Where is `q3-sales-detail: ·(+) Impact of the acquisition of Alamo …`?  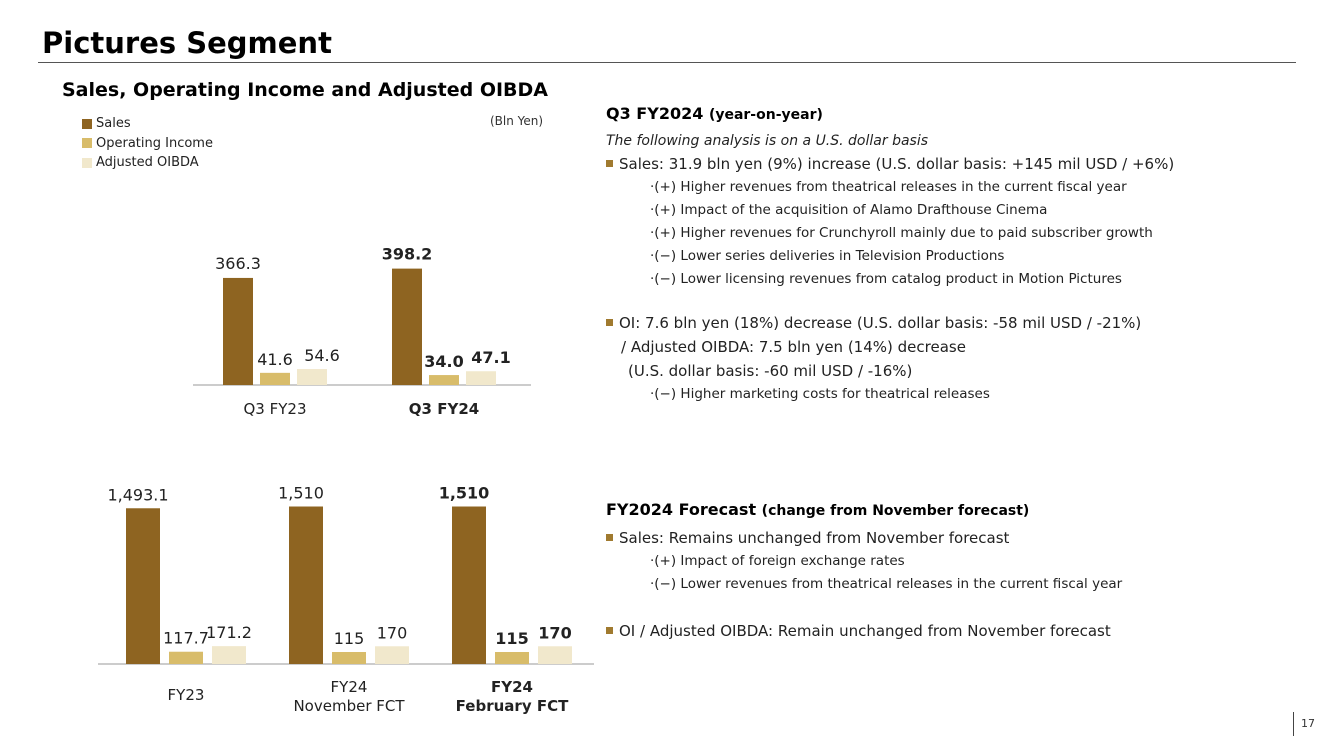
q3-sales-detail: ·(+) Impact of the acquisition of Alamo … is located at coordinates (849, 210).